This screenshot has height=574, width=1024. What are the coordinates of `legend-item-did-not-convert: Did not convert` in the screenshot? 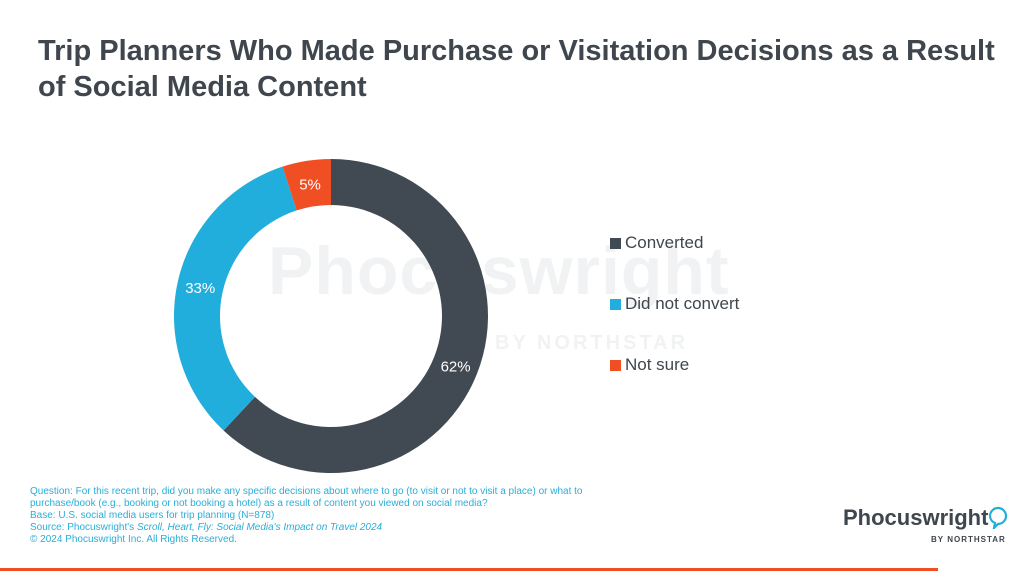 It's located at (674, 304).